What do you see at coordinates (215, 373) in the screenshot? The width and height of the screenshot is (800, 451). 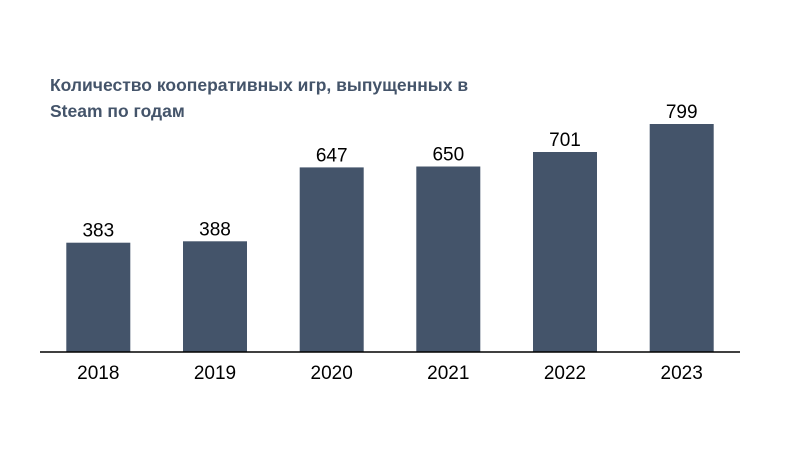 I see `x-tick-label-2019: 2019` at bounding box center [215, 373].